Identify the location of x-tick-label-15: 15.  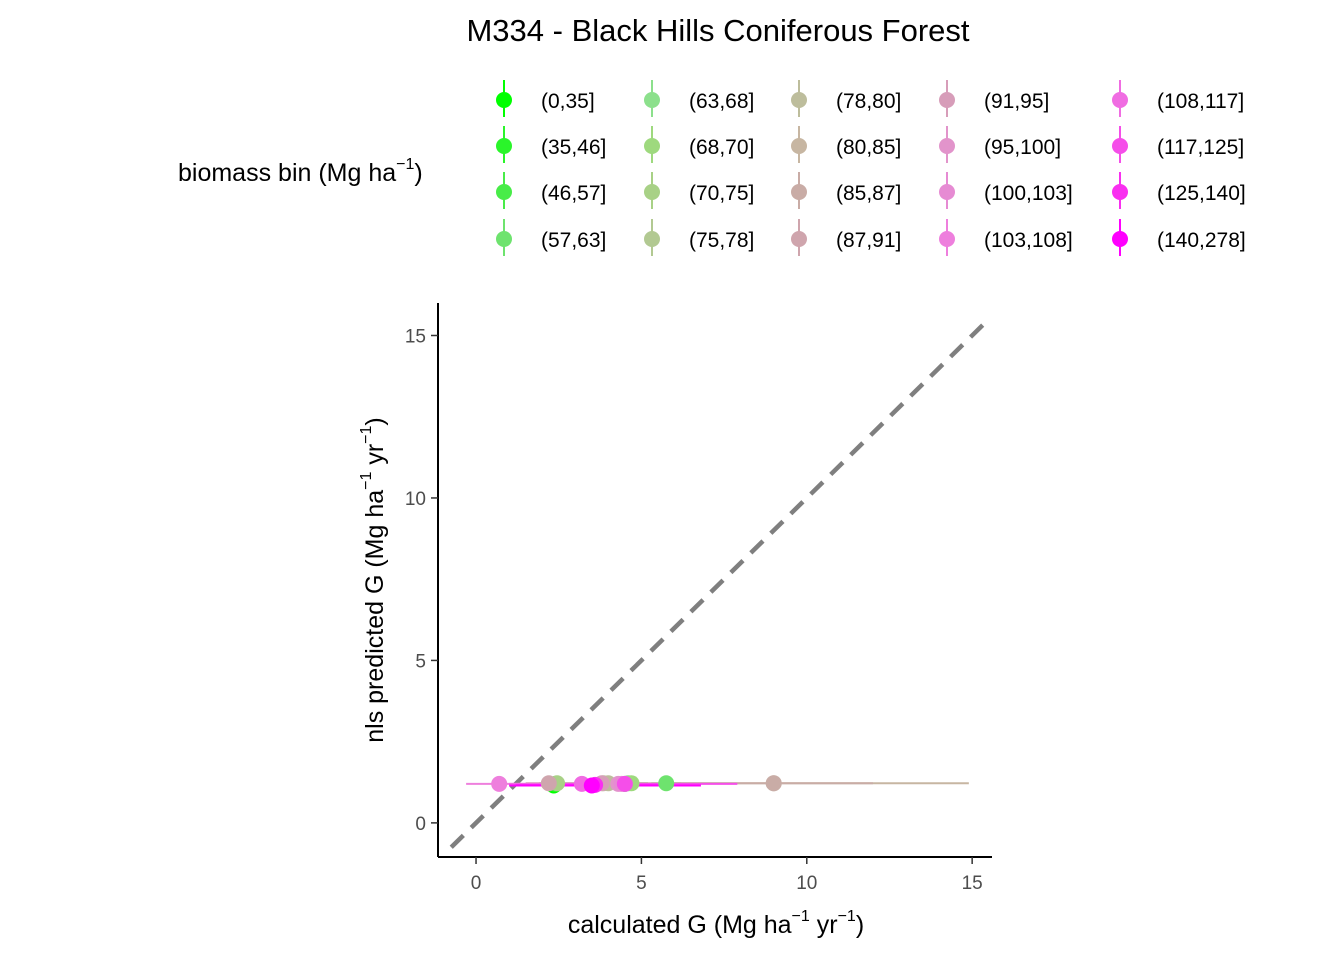
(972, 883).